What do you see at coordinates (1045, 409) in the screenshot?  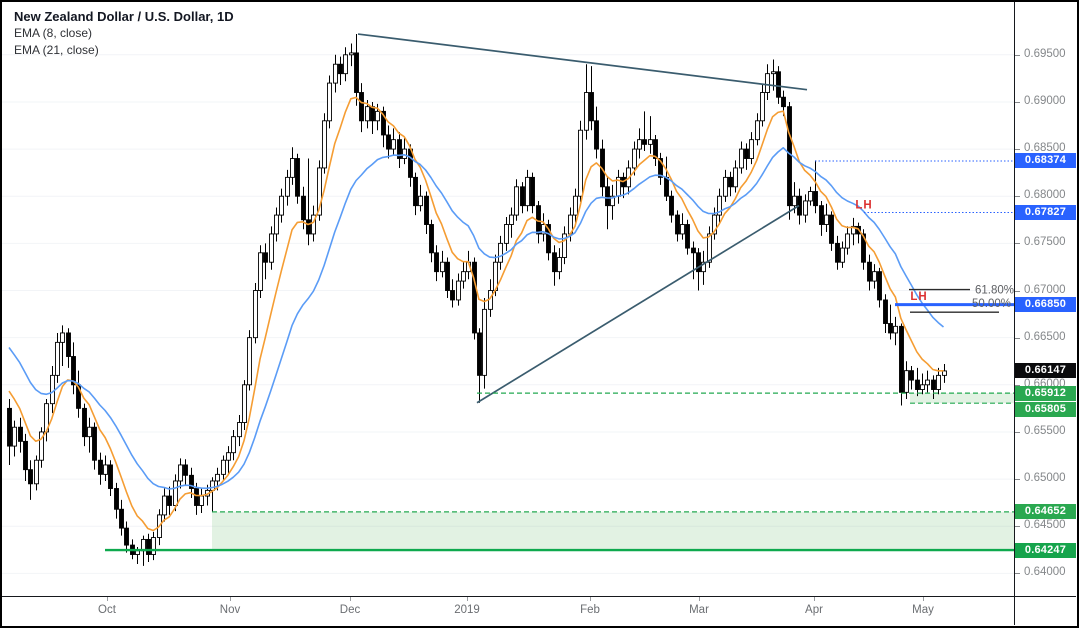 I see `price-label-pill: 0.65805` at bounding box center [1045, 409].